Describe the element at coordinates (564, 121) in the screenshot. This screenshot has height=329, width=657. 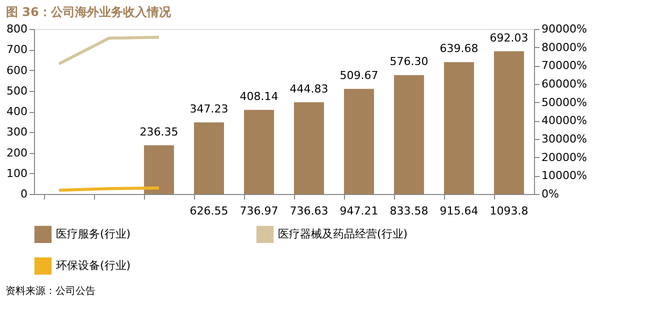
I see `y2-tick-label: 40000%` at that location.